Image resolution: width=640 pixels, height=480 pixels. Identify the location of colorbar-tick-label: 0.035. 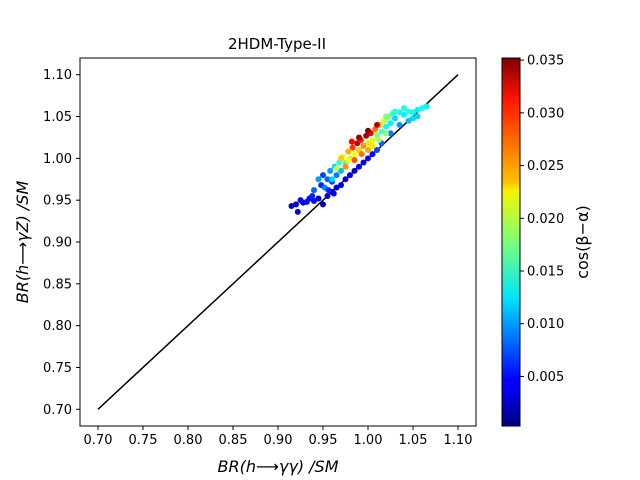
(545, 61).